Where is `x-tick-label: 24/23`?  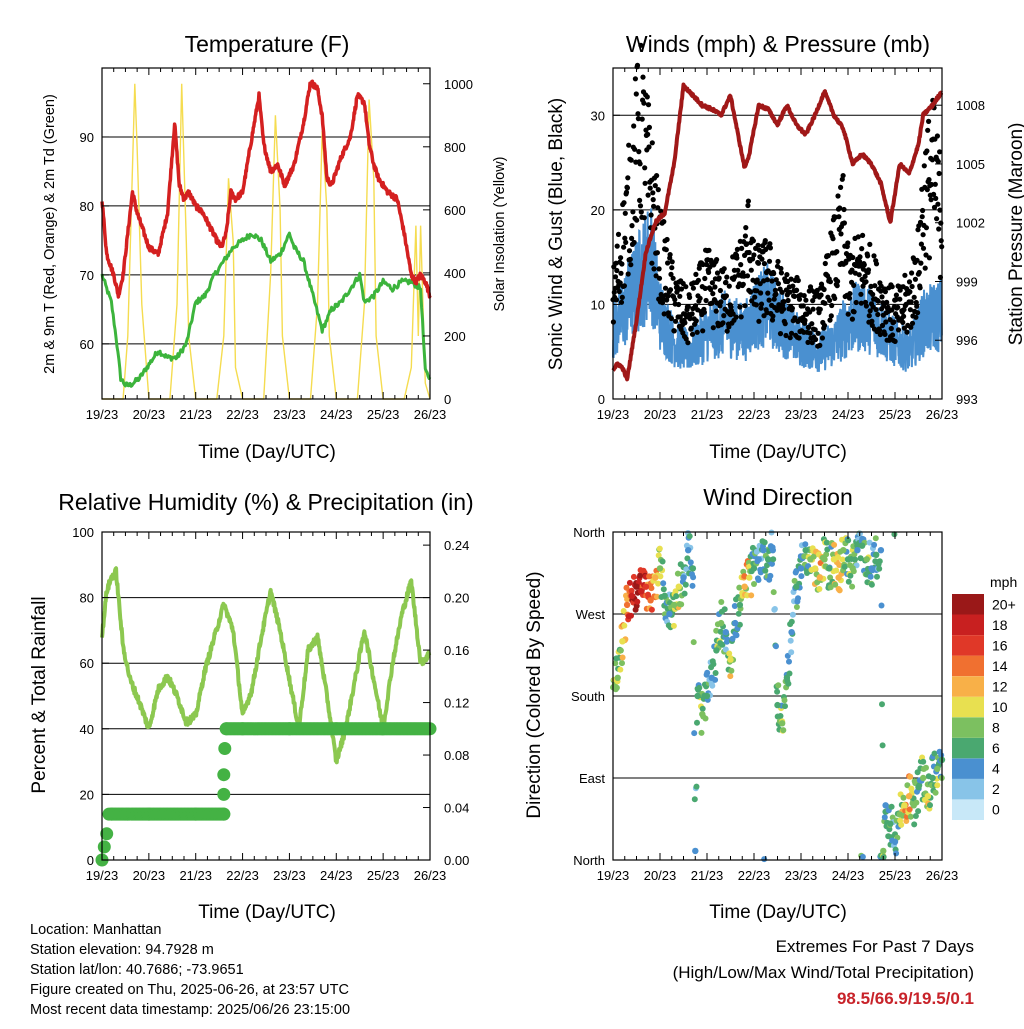 x-tick-label: 24/23 is located at coordinates (336, 875).